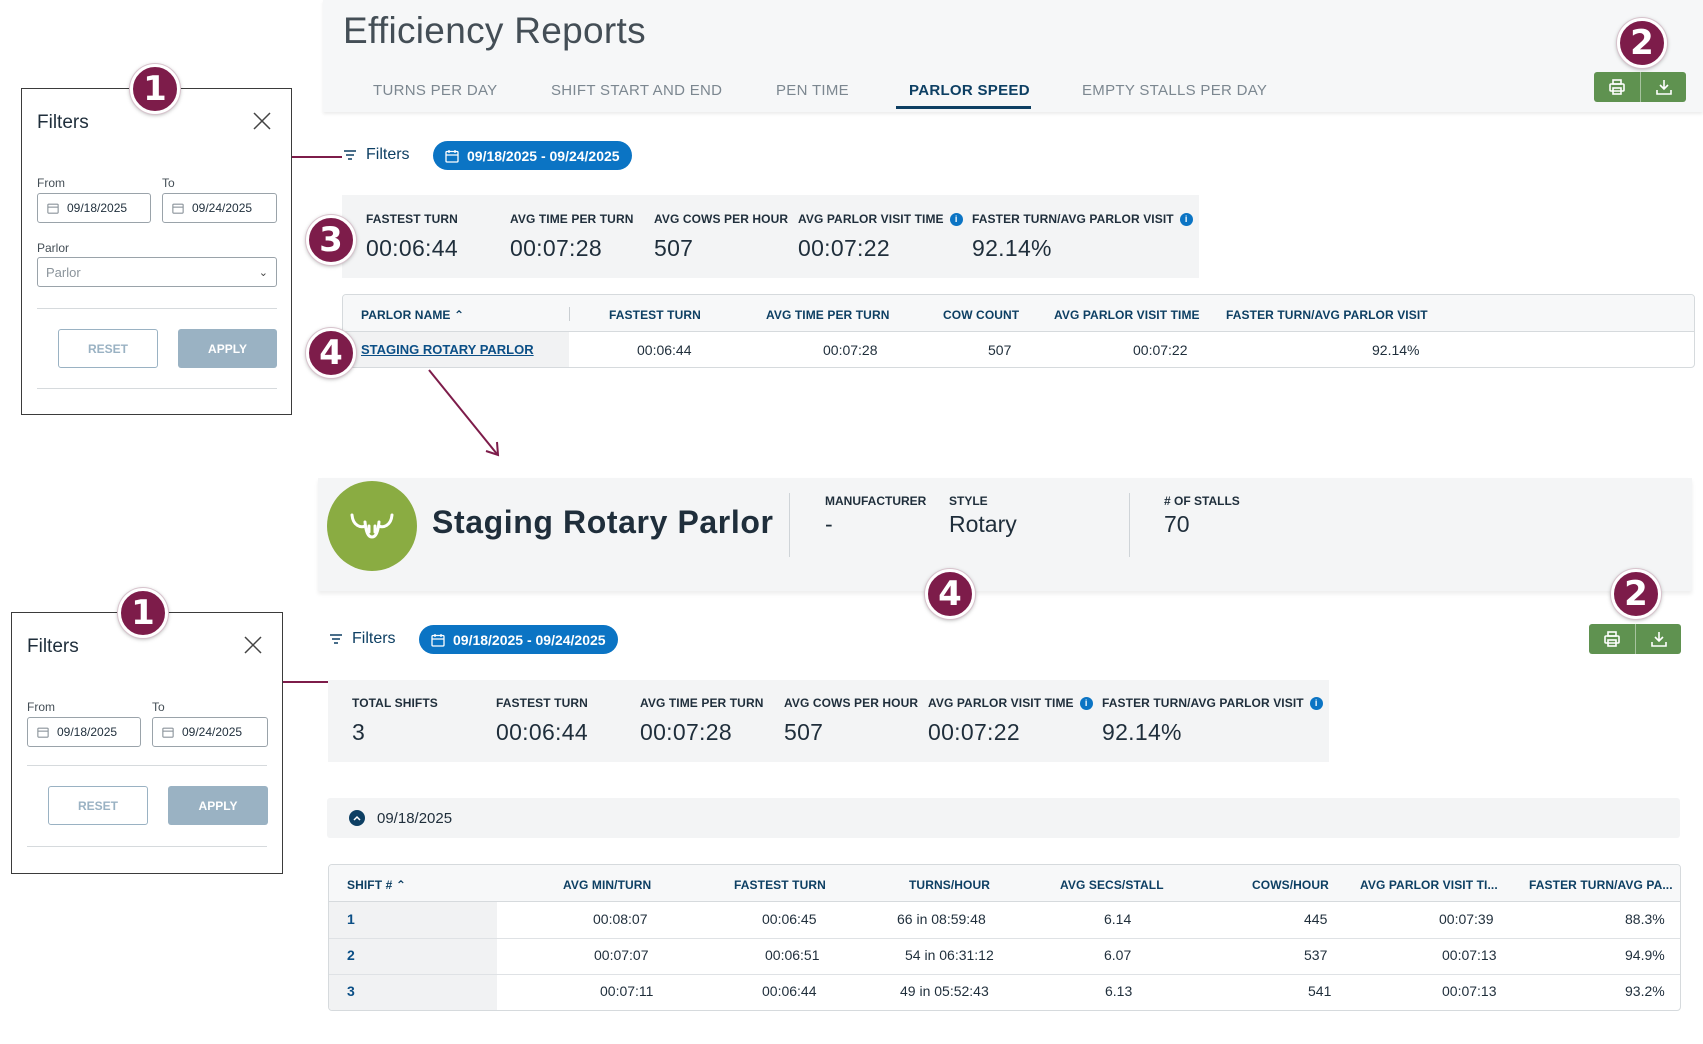 Image resolution: width=1703 pixels, height=1044 pixels. Describe the element at coordinates (395, 721) in the screenshot. I see `stat-total-shifts: TOTAL SHIFTS 3` at that location.